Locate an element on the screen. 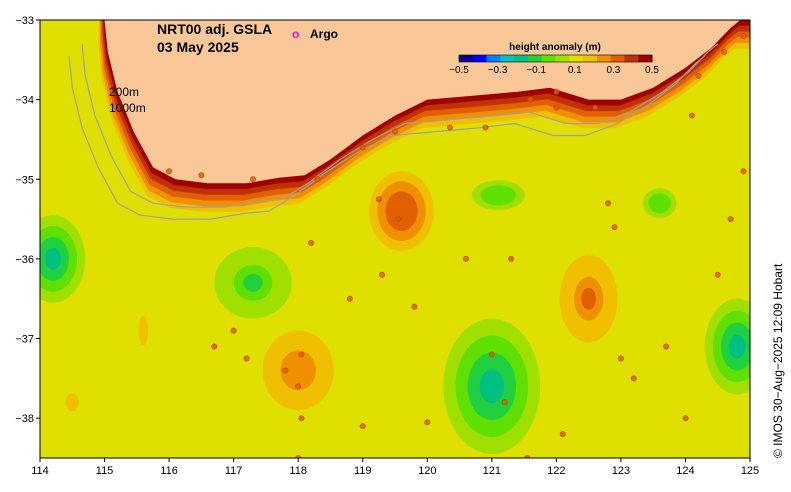 The height and width of the screenshot is (492, 791). x-tick-label: 116 is located at coordinates (169, 471).